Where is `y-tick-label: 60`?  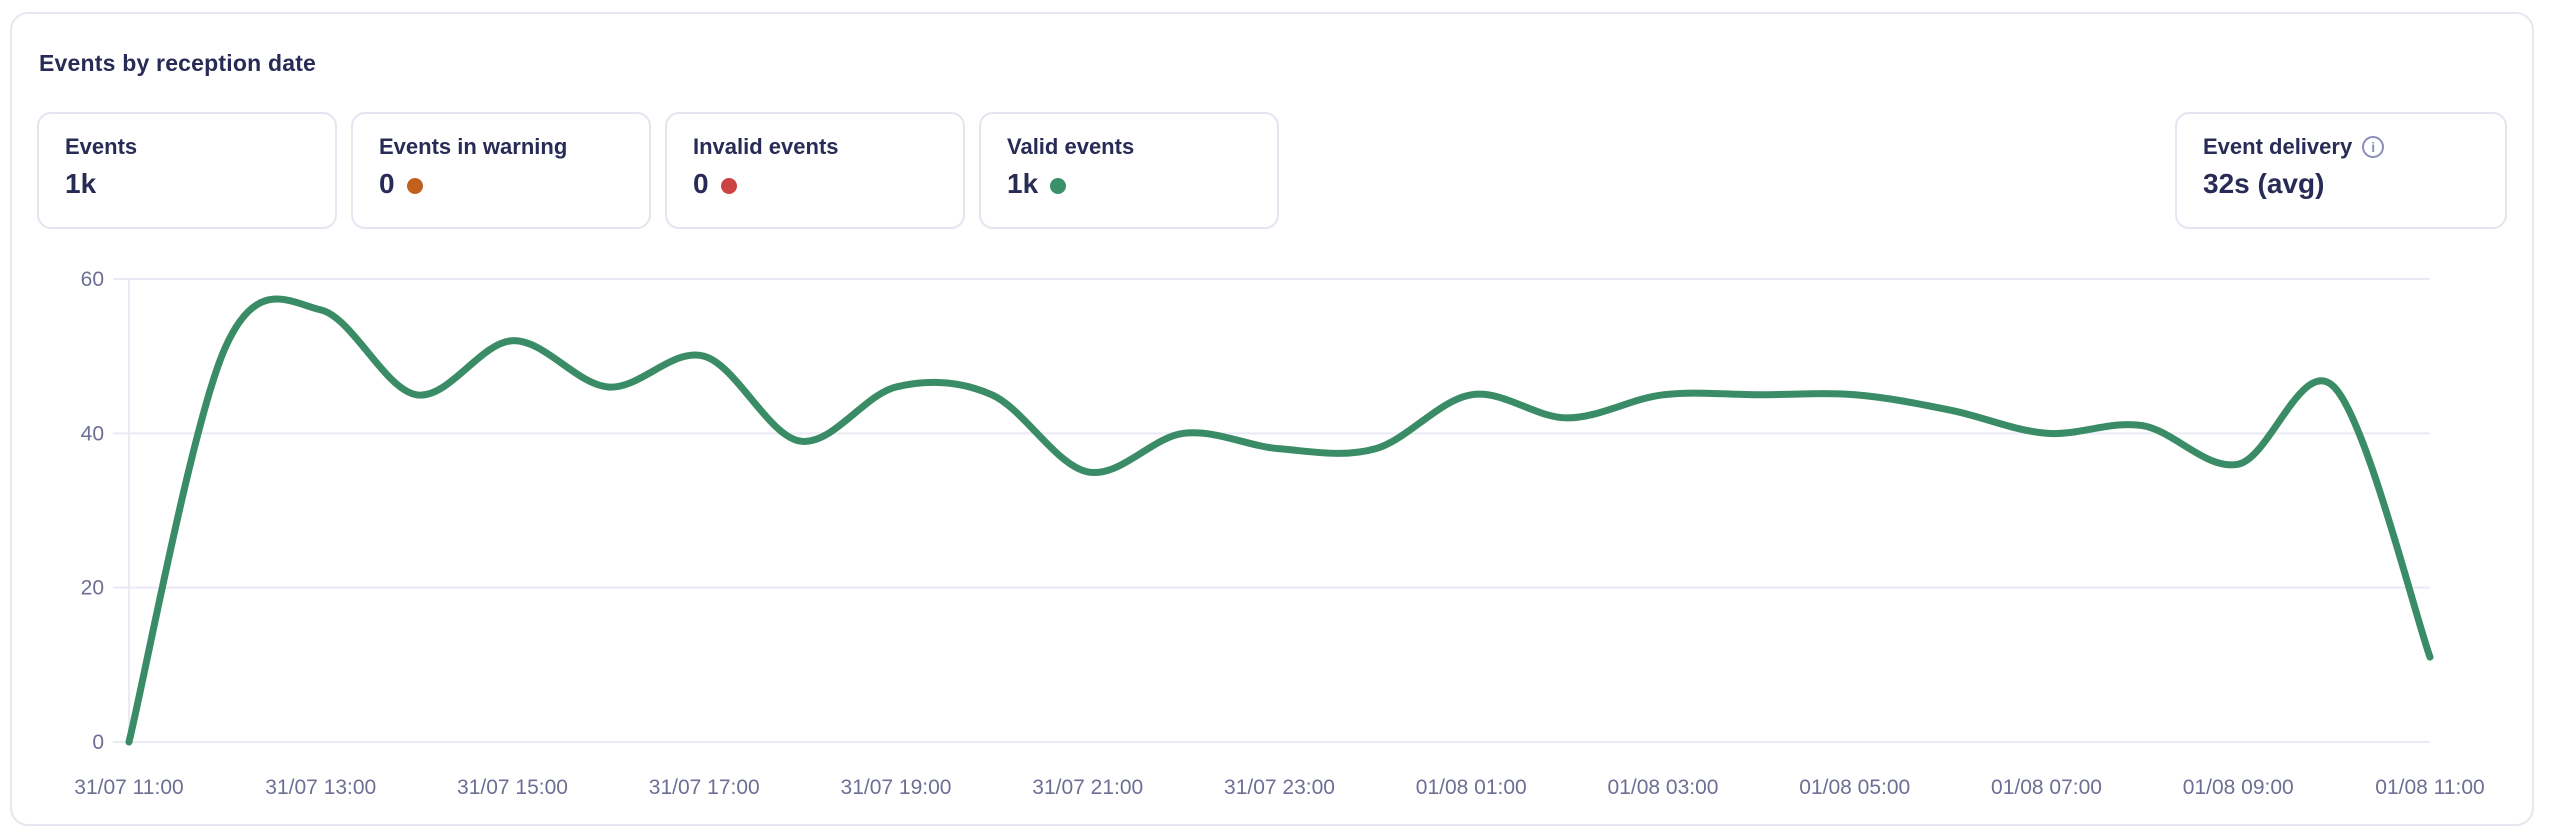
y-tick-label: 60 is located at coordinates (92, 279).